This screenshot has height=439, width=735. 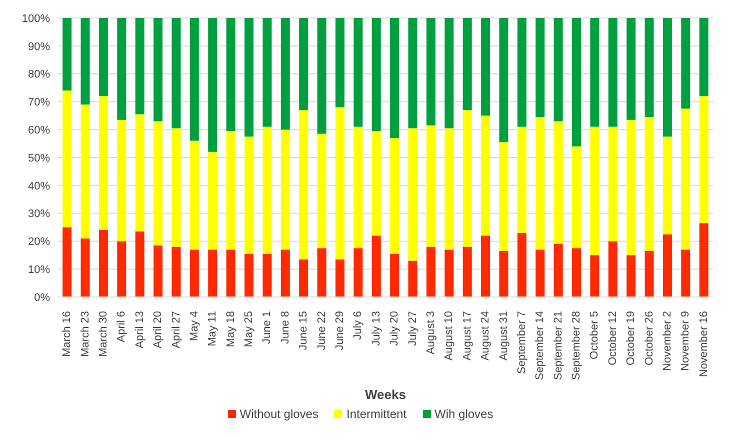 What do you see at coordinates (267, 327) in the screenshot?
I see `x-tick-label: June 1` at bounding box center [267, 327].